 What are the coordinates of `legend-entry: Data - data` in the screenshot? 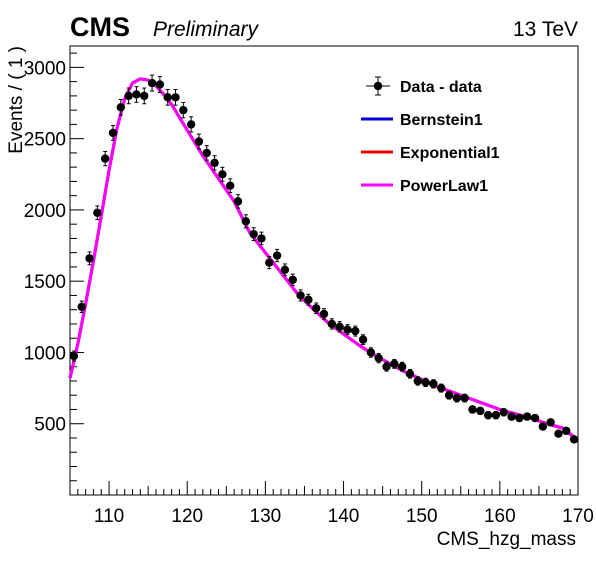 It's located at (424, 86).